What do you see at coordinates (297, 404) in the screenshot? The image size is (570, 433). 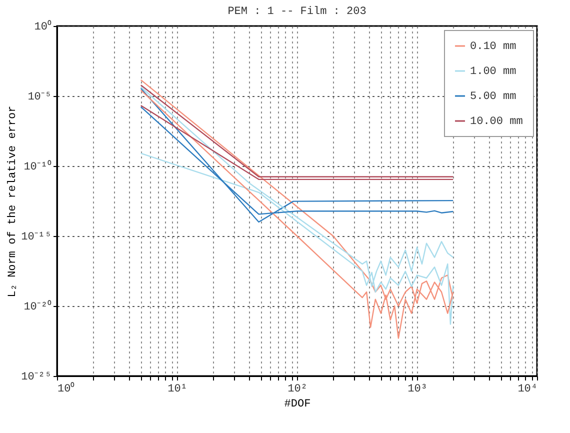 I see `x-axis-title: #DOF` at bounding box center [297, 404].